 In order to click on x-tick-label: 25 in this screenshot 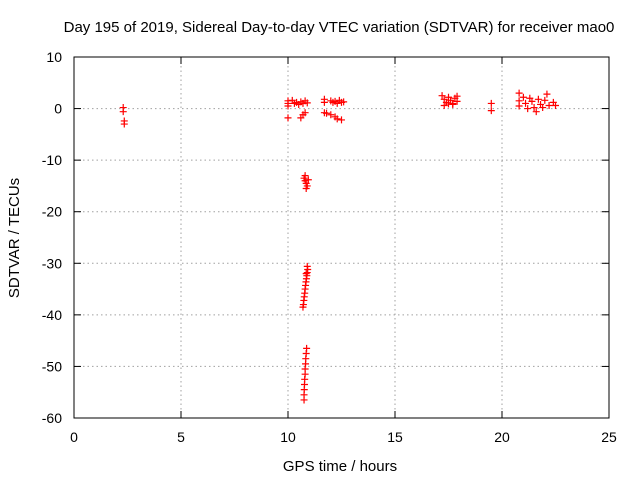, I will do `click(609, 437)`.